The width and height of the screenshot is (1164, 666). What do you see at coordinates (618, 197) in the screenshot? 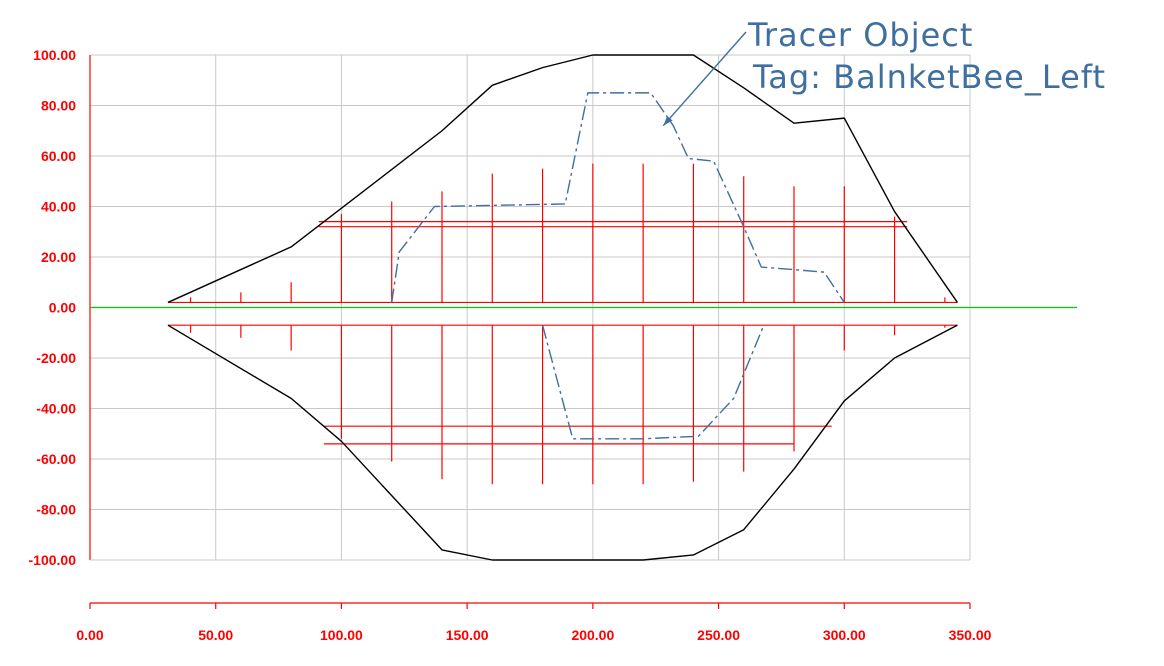
I see `tracer-upper-line` at bounding box center [618, 197].